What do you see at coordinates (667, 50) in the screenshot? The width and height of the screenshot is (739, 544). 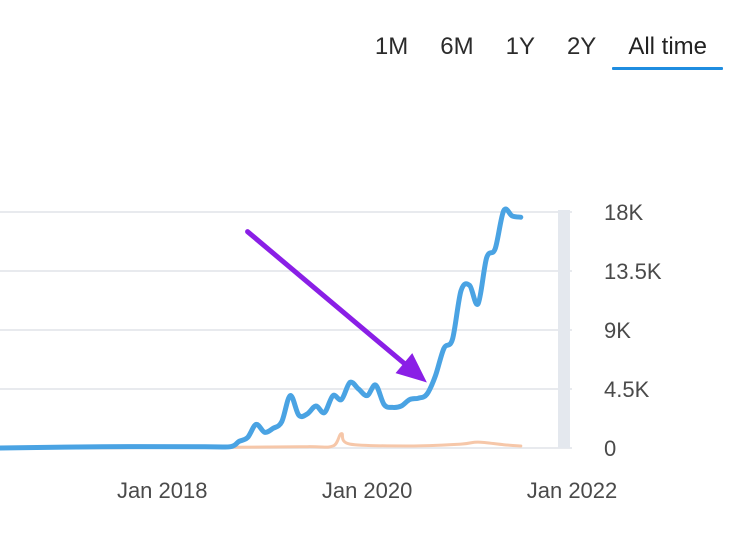 I see `tab-all-time: All time` at bounding box center [667, 50].